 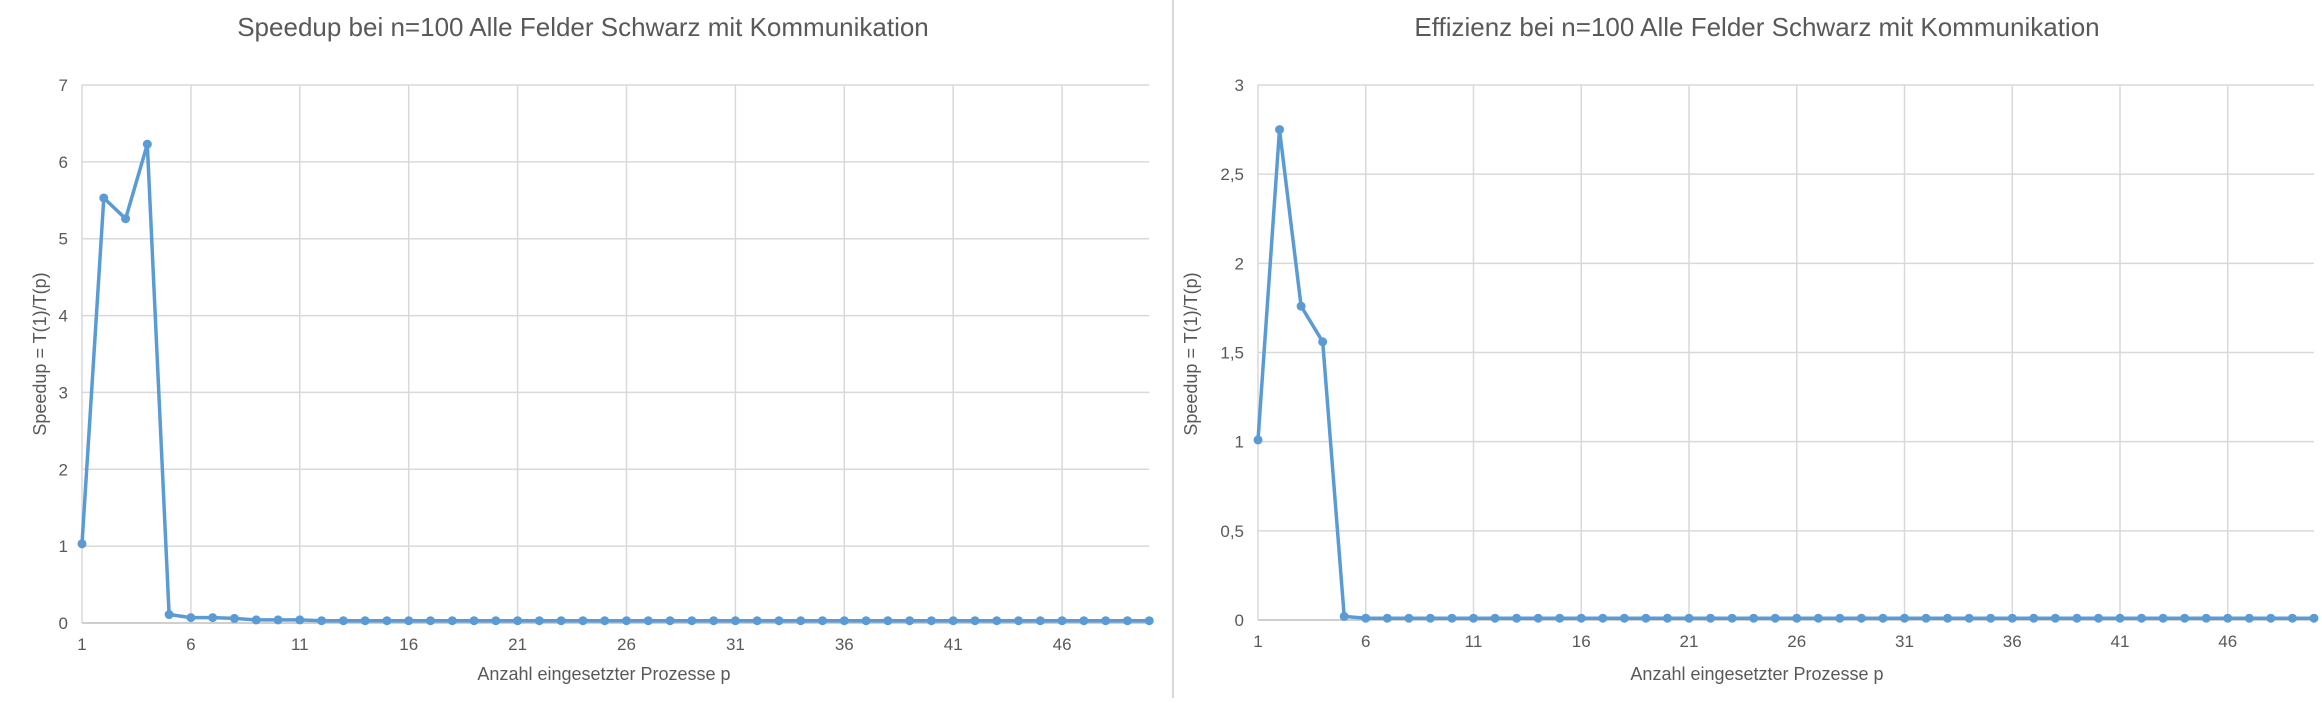 What do you see at coordinates (63, 316) in the screenshot?
I see `y-tick-label: 4` at bounding box center [63, 316].